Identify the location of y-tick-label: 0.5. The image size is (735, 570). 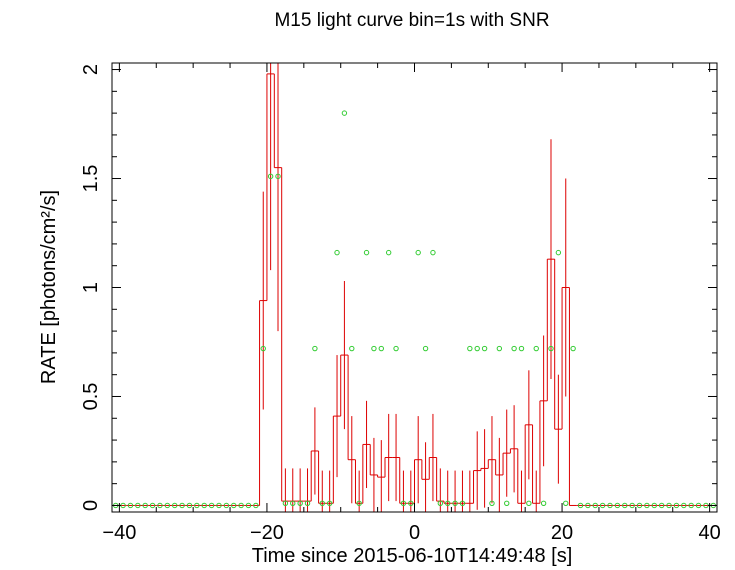
(91, 397).